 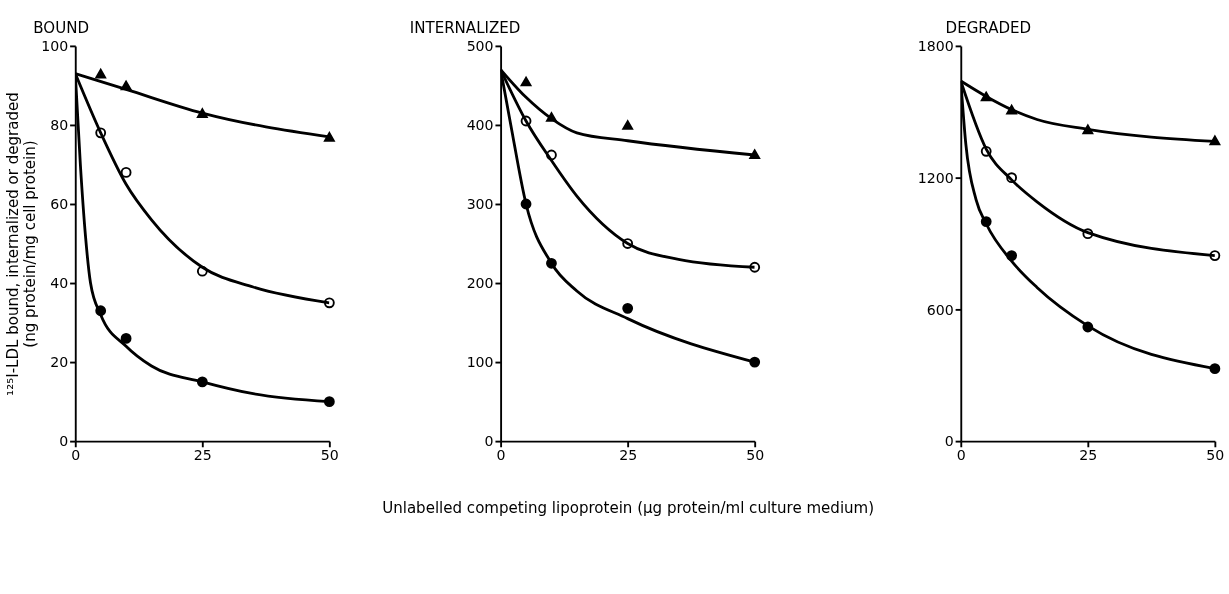 What do you see at coordinates (59, 362) in the screenshot?
I see `y-tick-label: 20` at bounding box center [59, 362].